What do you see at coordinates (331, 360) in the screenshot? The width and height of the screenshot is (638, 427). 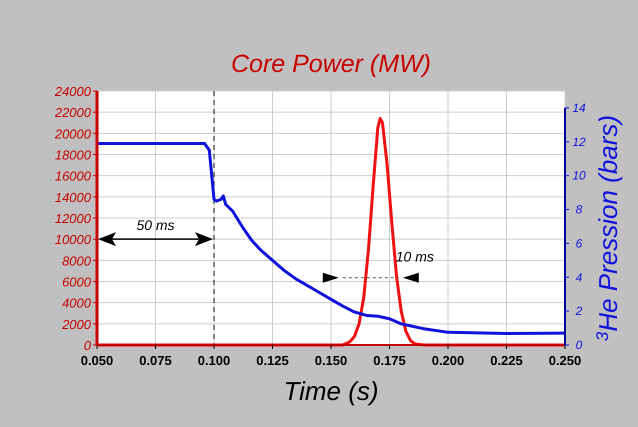 I see `x-tick-label: 0.150` at bounding box center [331, 360].